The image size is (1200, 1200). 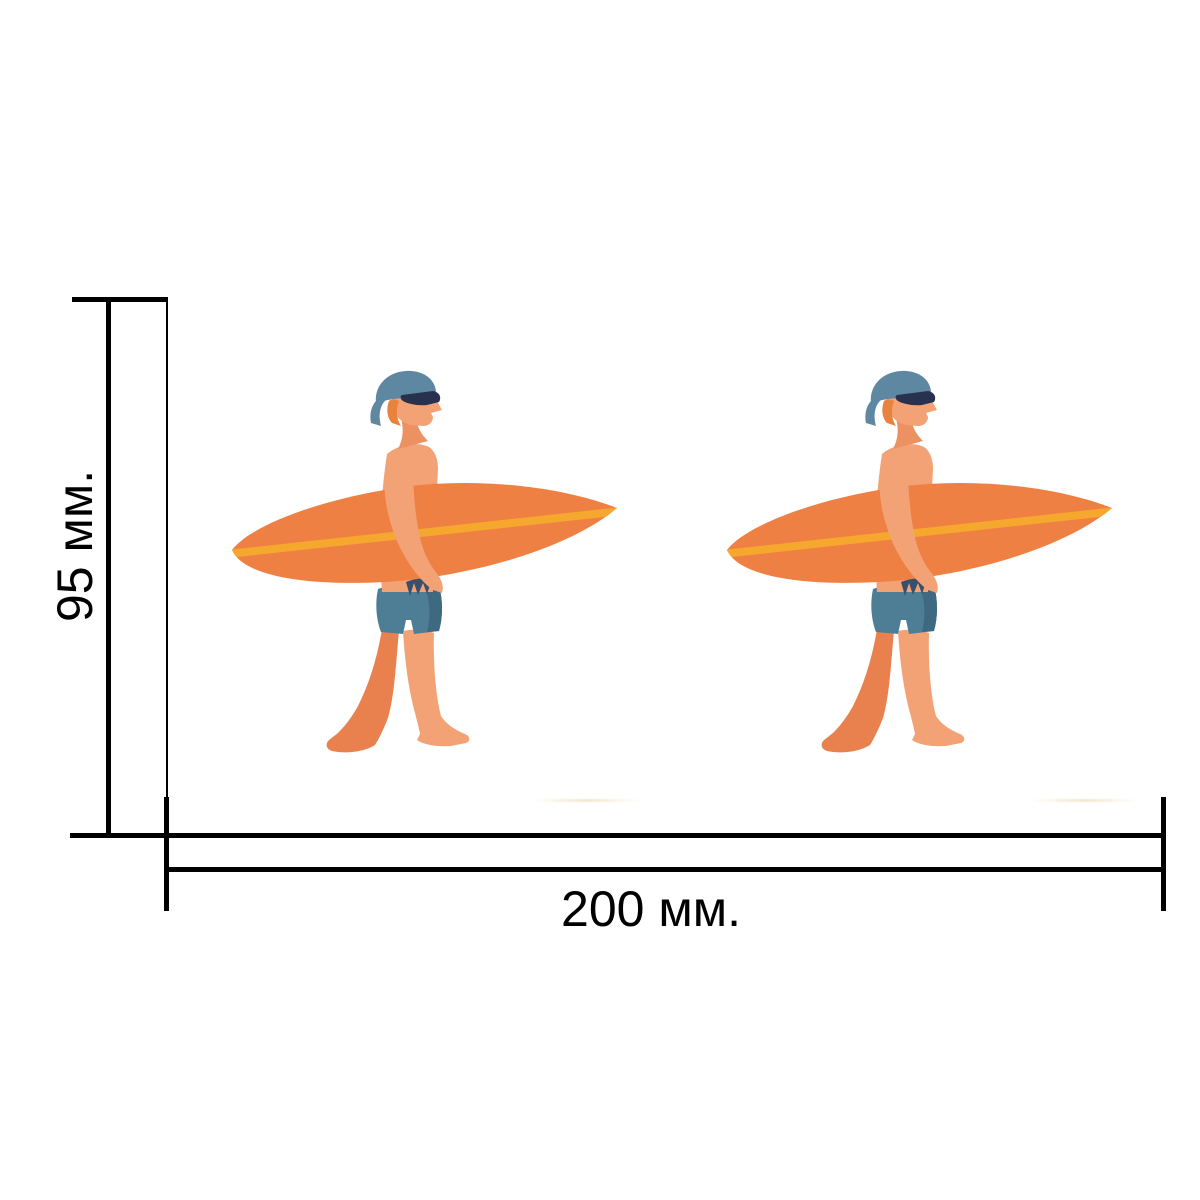 I want to click on faint-streak-left, so click(x=587, y=800).